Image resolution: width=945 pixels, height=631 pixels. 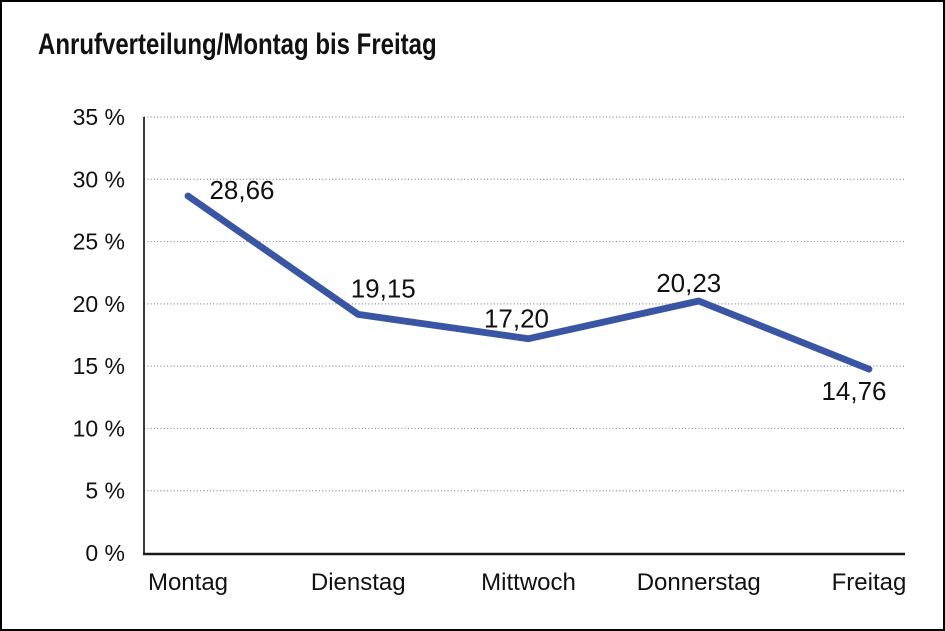 What do you see at coordinates (99, 428) in the screenshot?
I see `y-tick-label: 10 %` at bounding box center [99, 428].